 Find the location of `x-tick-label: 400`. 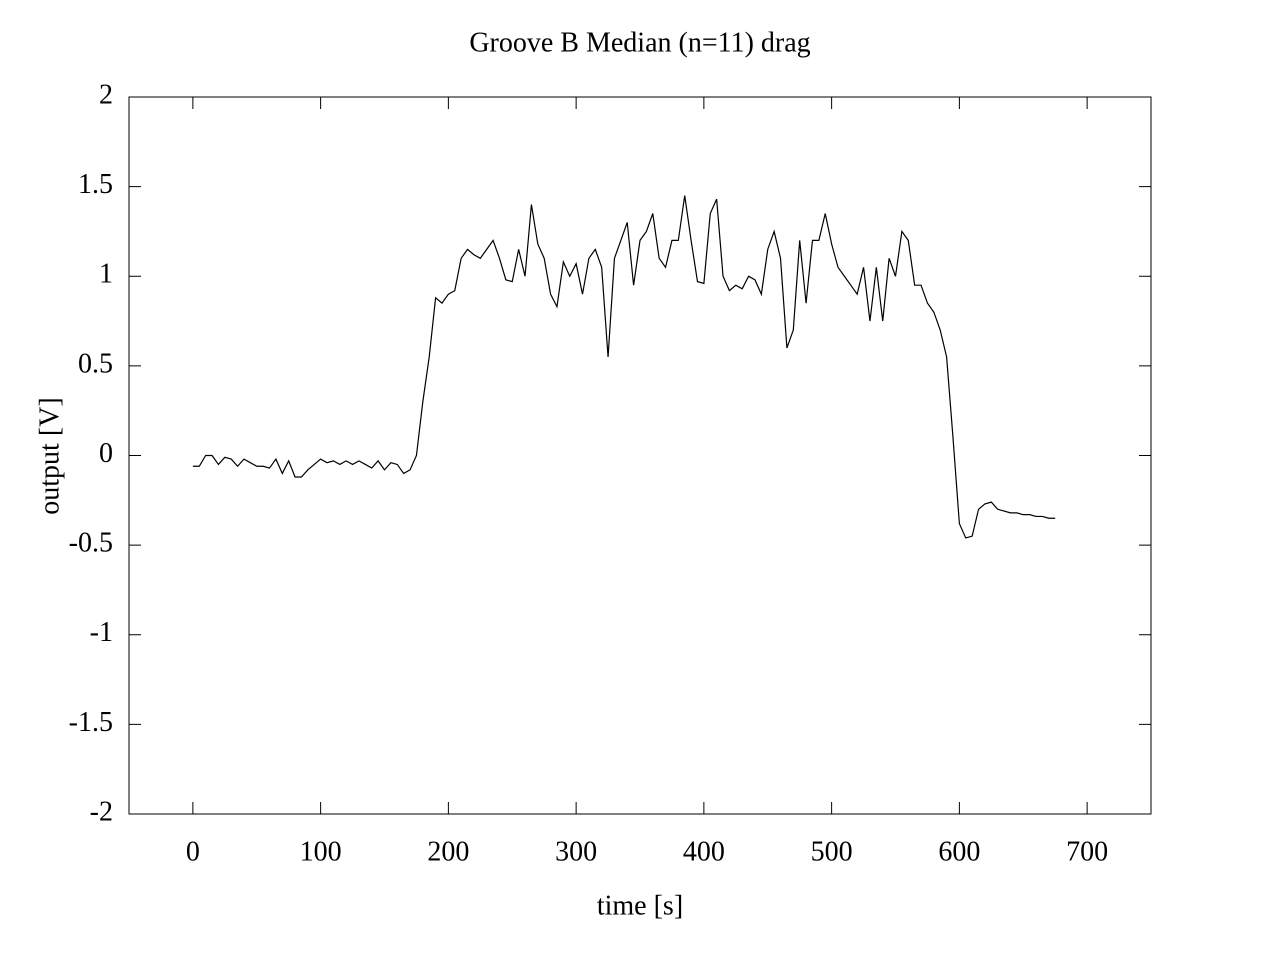

x-tick-label: 400 is located at coordinates (704, 851).